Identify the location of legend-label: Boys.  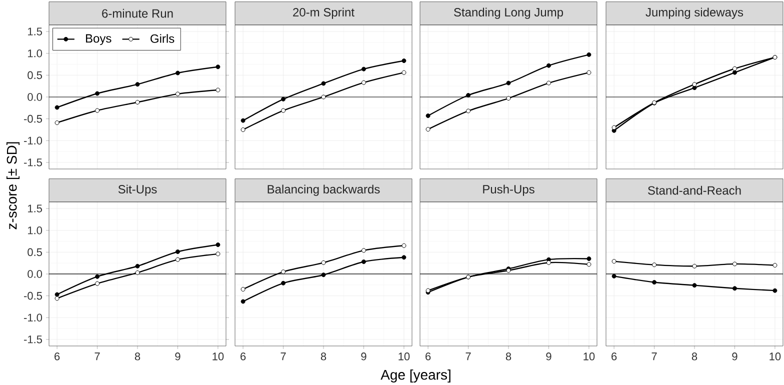
(99, 40).